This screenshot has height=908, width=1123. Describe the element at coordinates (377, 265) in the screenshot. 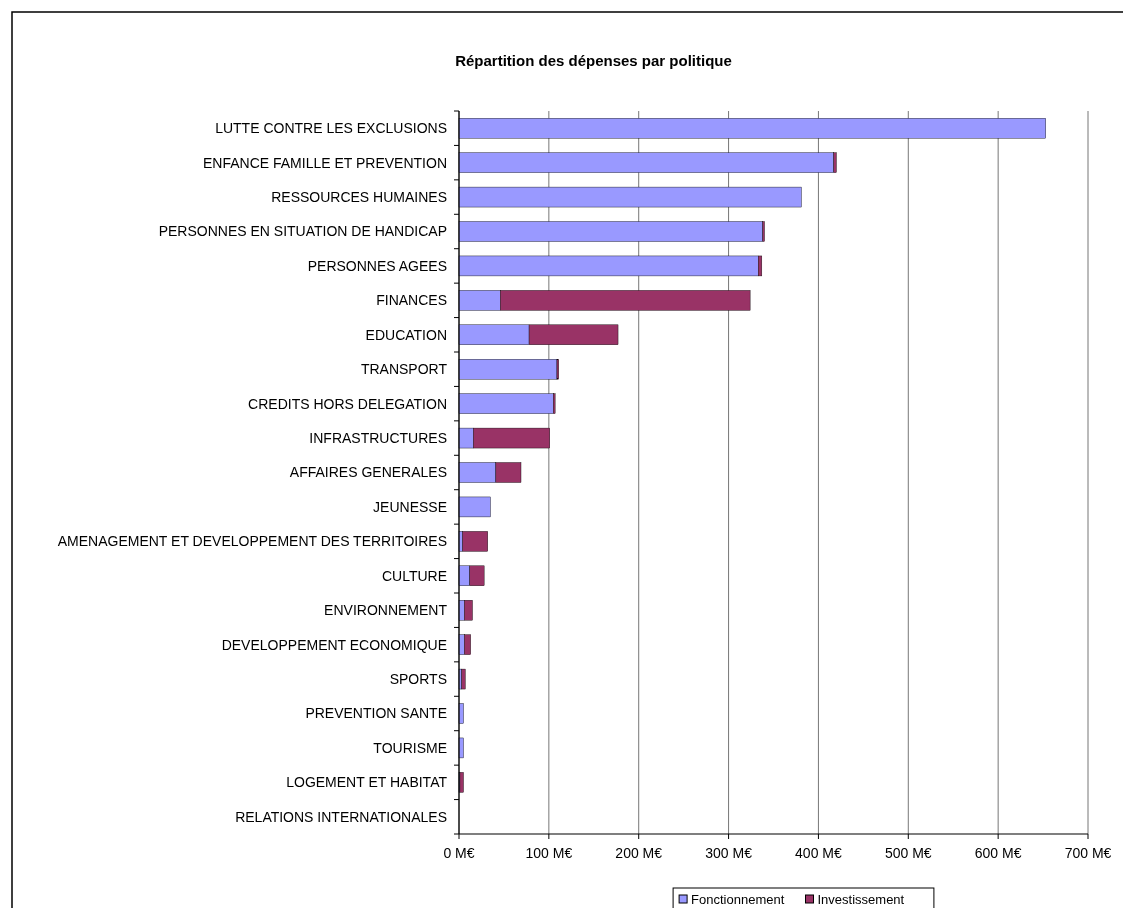

I see `y-tick-label: PERSONNES AGEES` at that location.